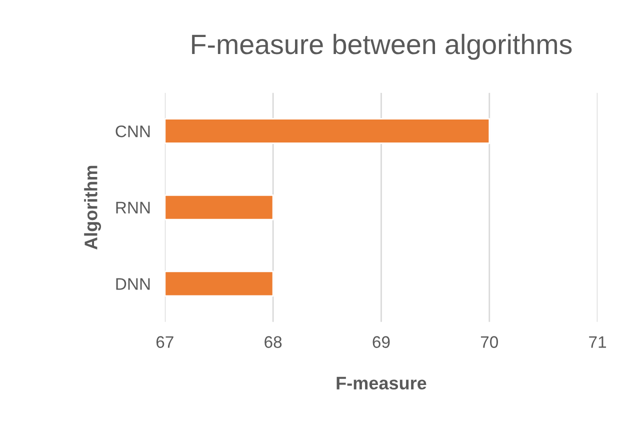 This screenshot has width=627, height=432. Describe the element at coordinates (133, 208) in the screenshot. I see `y-tick-label: RNN` at that location.